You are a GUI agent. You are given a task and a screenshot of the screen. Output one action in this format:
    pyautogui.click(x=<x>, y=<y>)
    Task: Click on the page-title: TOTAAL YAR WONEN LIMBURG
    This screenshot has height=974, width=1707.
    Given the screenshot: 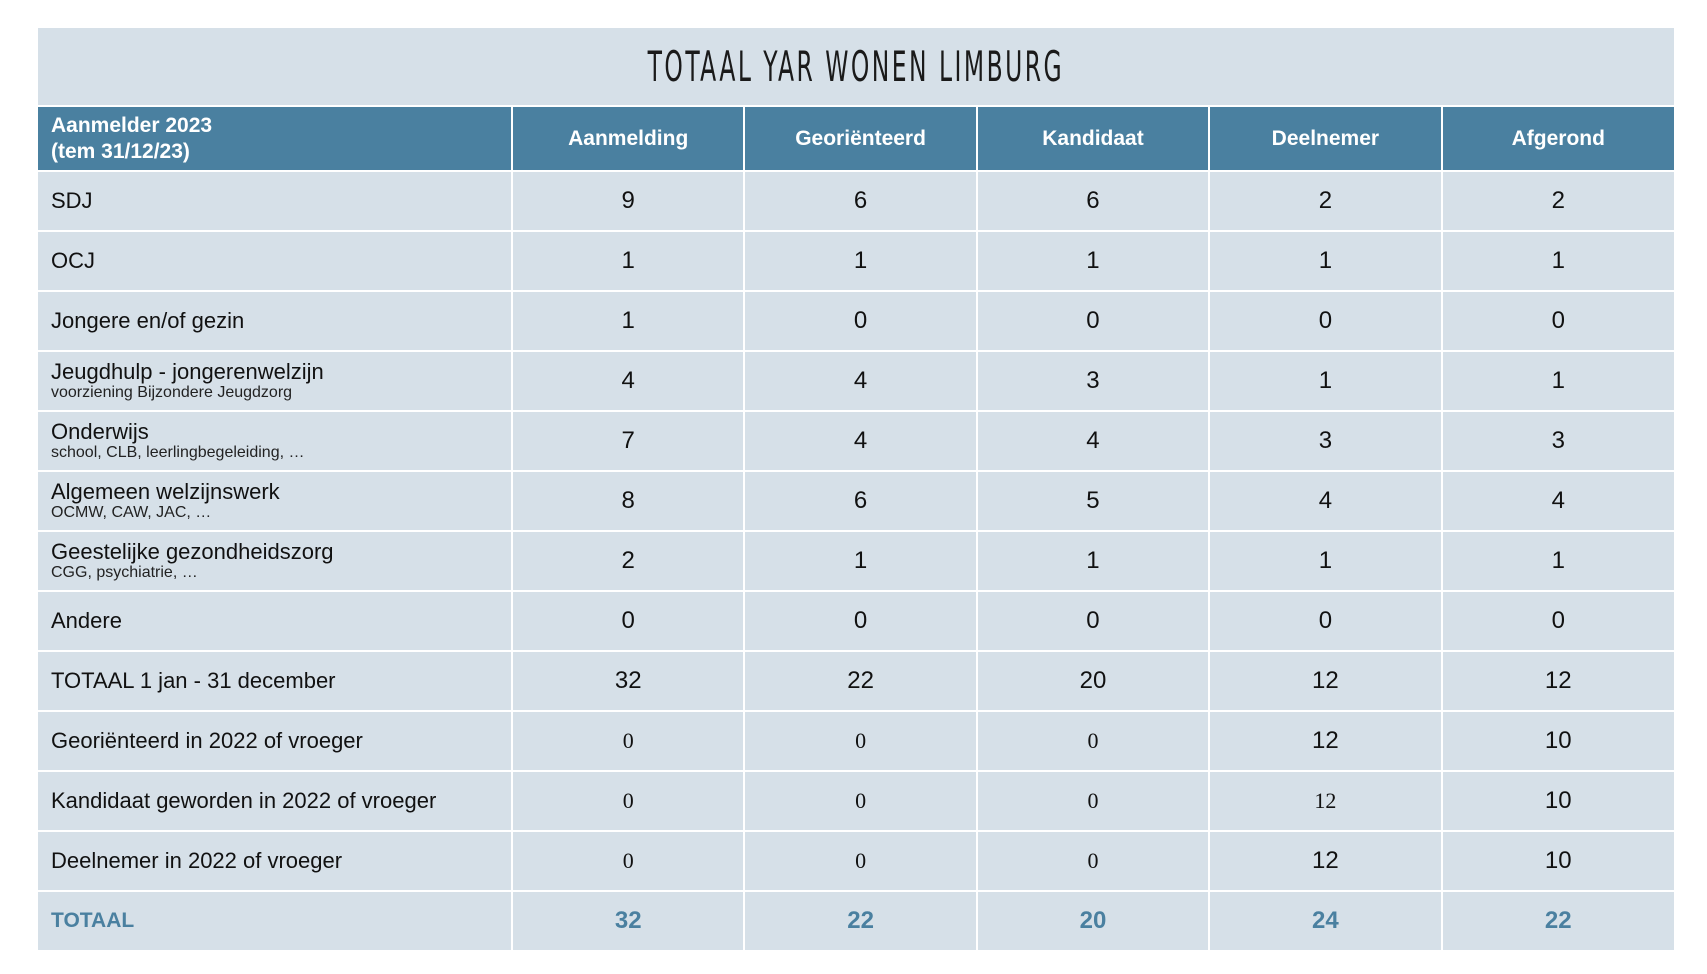 What is the action you would take?
    pyautogui.click(x=856, y=66)
    